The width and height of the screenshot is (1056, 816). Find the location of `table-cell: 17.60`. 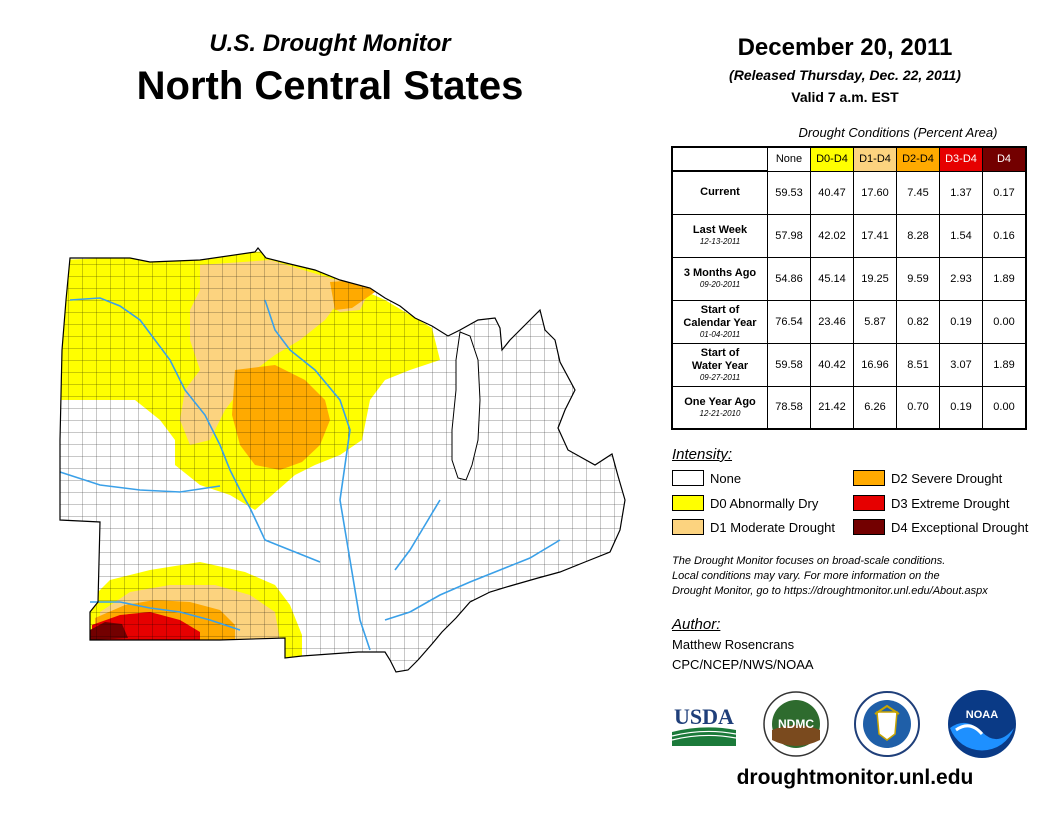

table-cell: 17.60 is located at coordinates (875, 192).